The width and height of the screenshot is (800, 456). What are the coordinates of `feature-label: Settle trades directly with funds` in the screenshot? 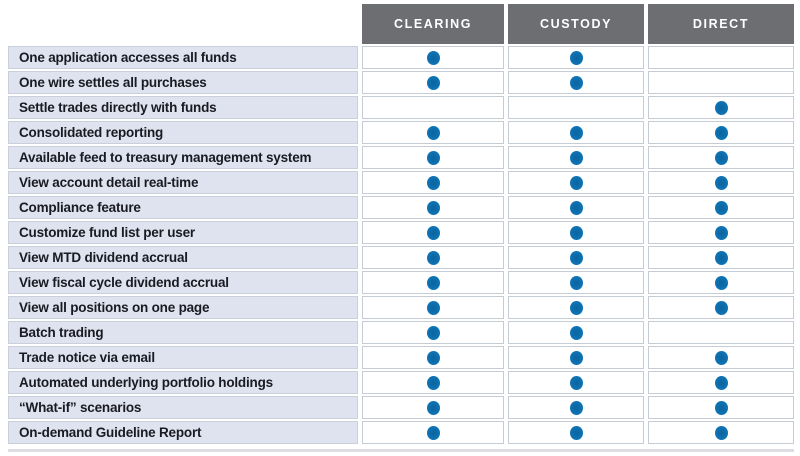 It's located at (183, 107).